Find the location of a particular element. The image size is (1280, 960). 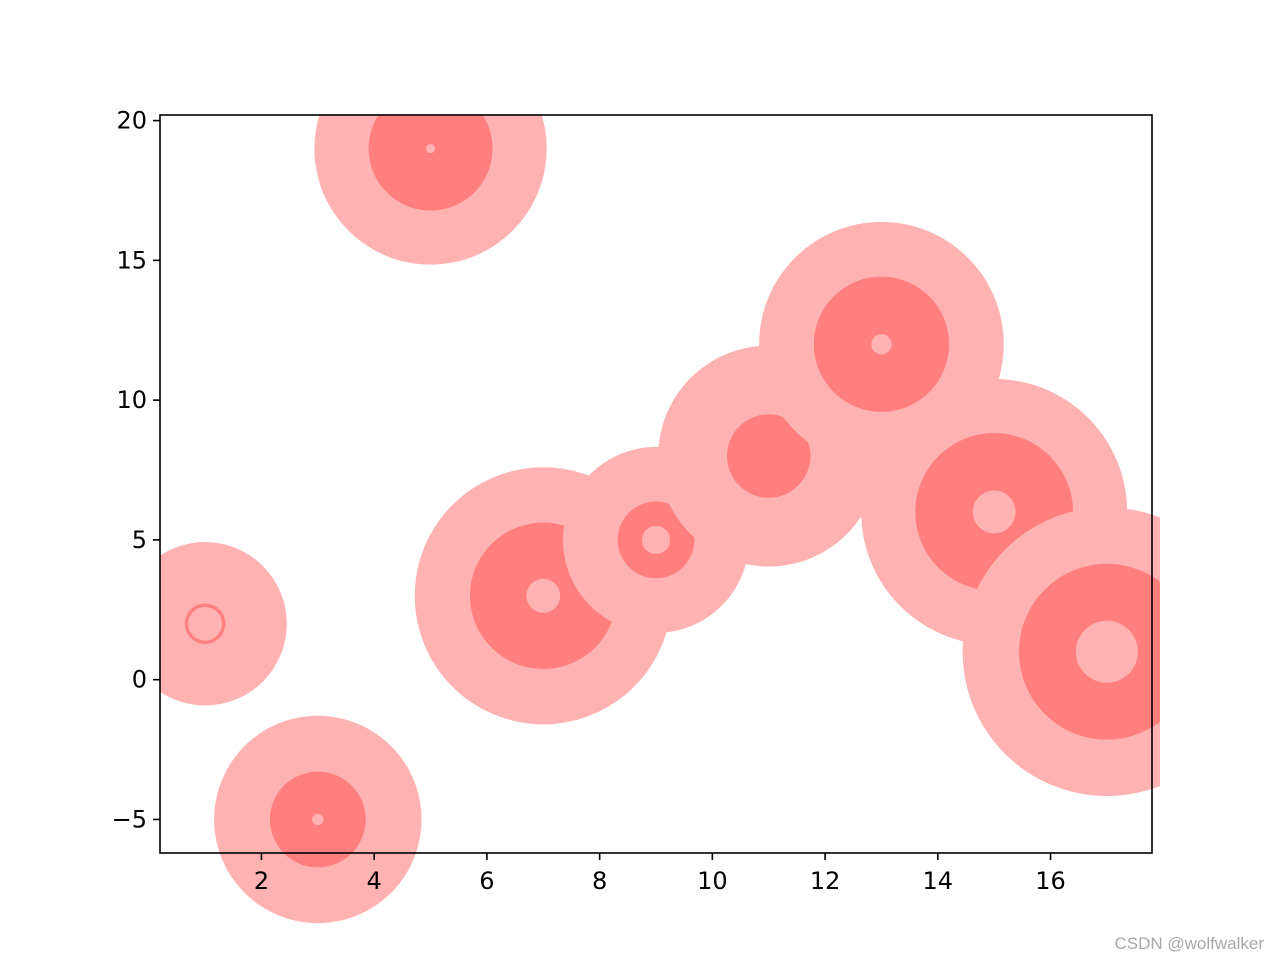

x-tick-label: 10 is located at coordinates (712, 881).